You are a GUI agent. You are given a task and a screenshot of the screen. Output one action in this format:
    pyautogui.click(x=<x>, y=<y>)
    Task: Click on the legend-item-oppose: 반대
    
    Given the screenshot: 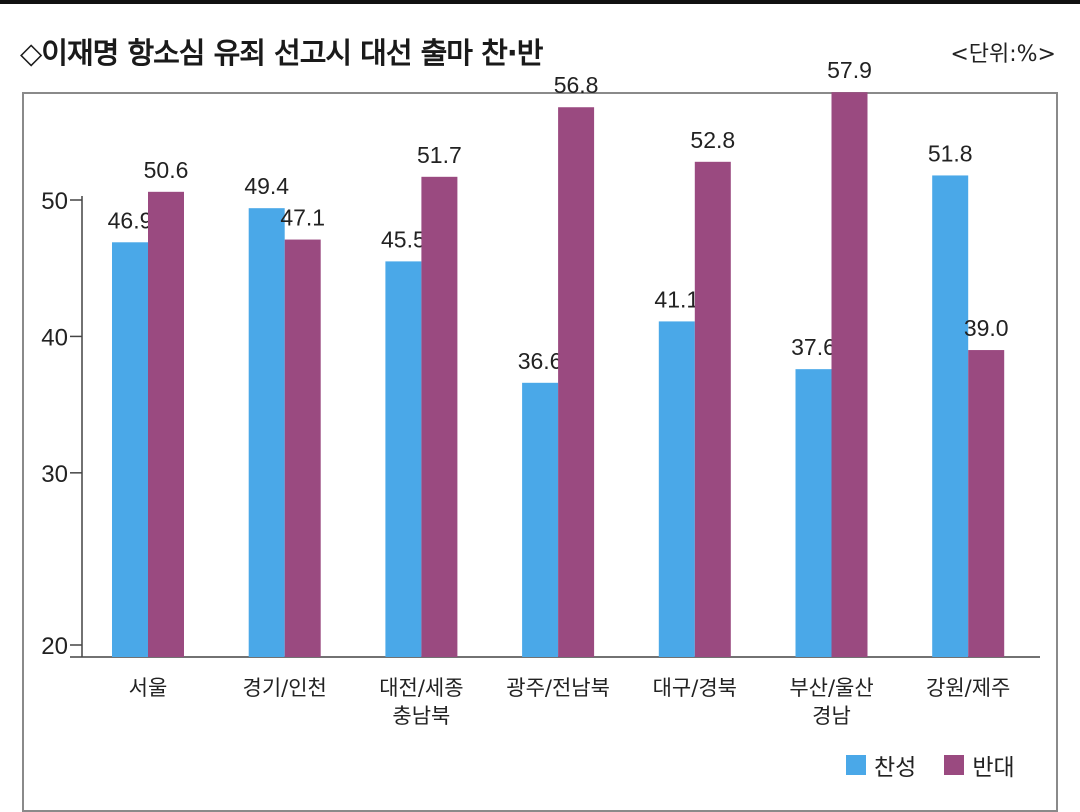 What is the action you would take?
    pyautogui.click(x=979, y=765)
    